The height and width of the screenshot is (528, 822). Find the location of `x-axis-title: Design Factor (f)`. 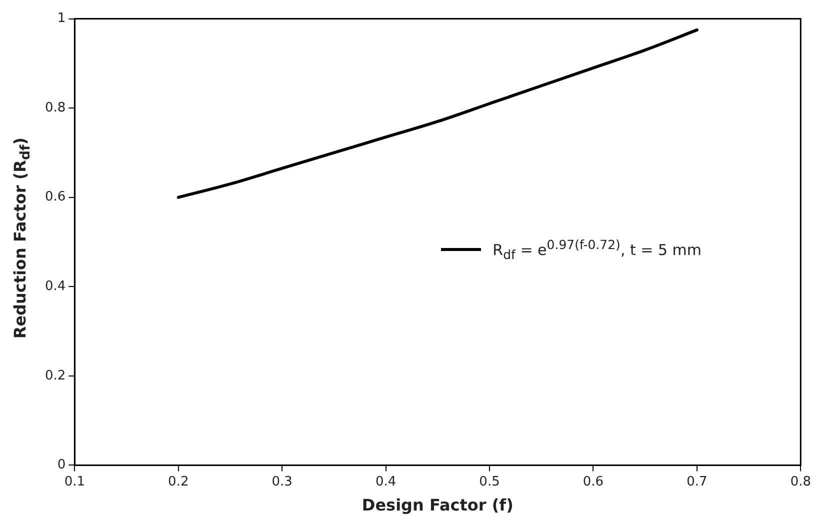

x-axis-title: Design Factor (f) is located at coordinates (438, 505).